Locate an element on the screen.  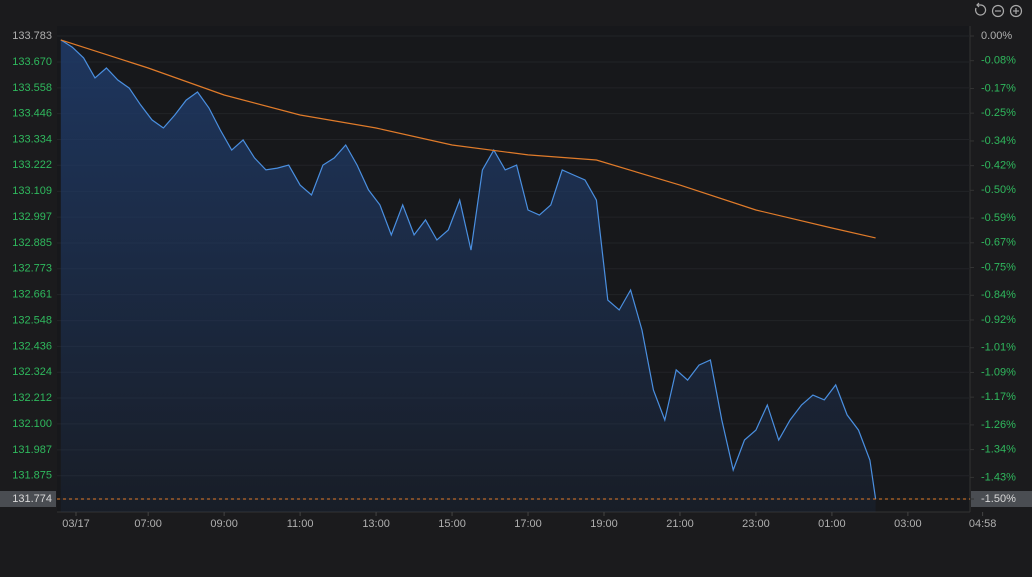
toolbar is located at coordinates (999, 10).